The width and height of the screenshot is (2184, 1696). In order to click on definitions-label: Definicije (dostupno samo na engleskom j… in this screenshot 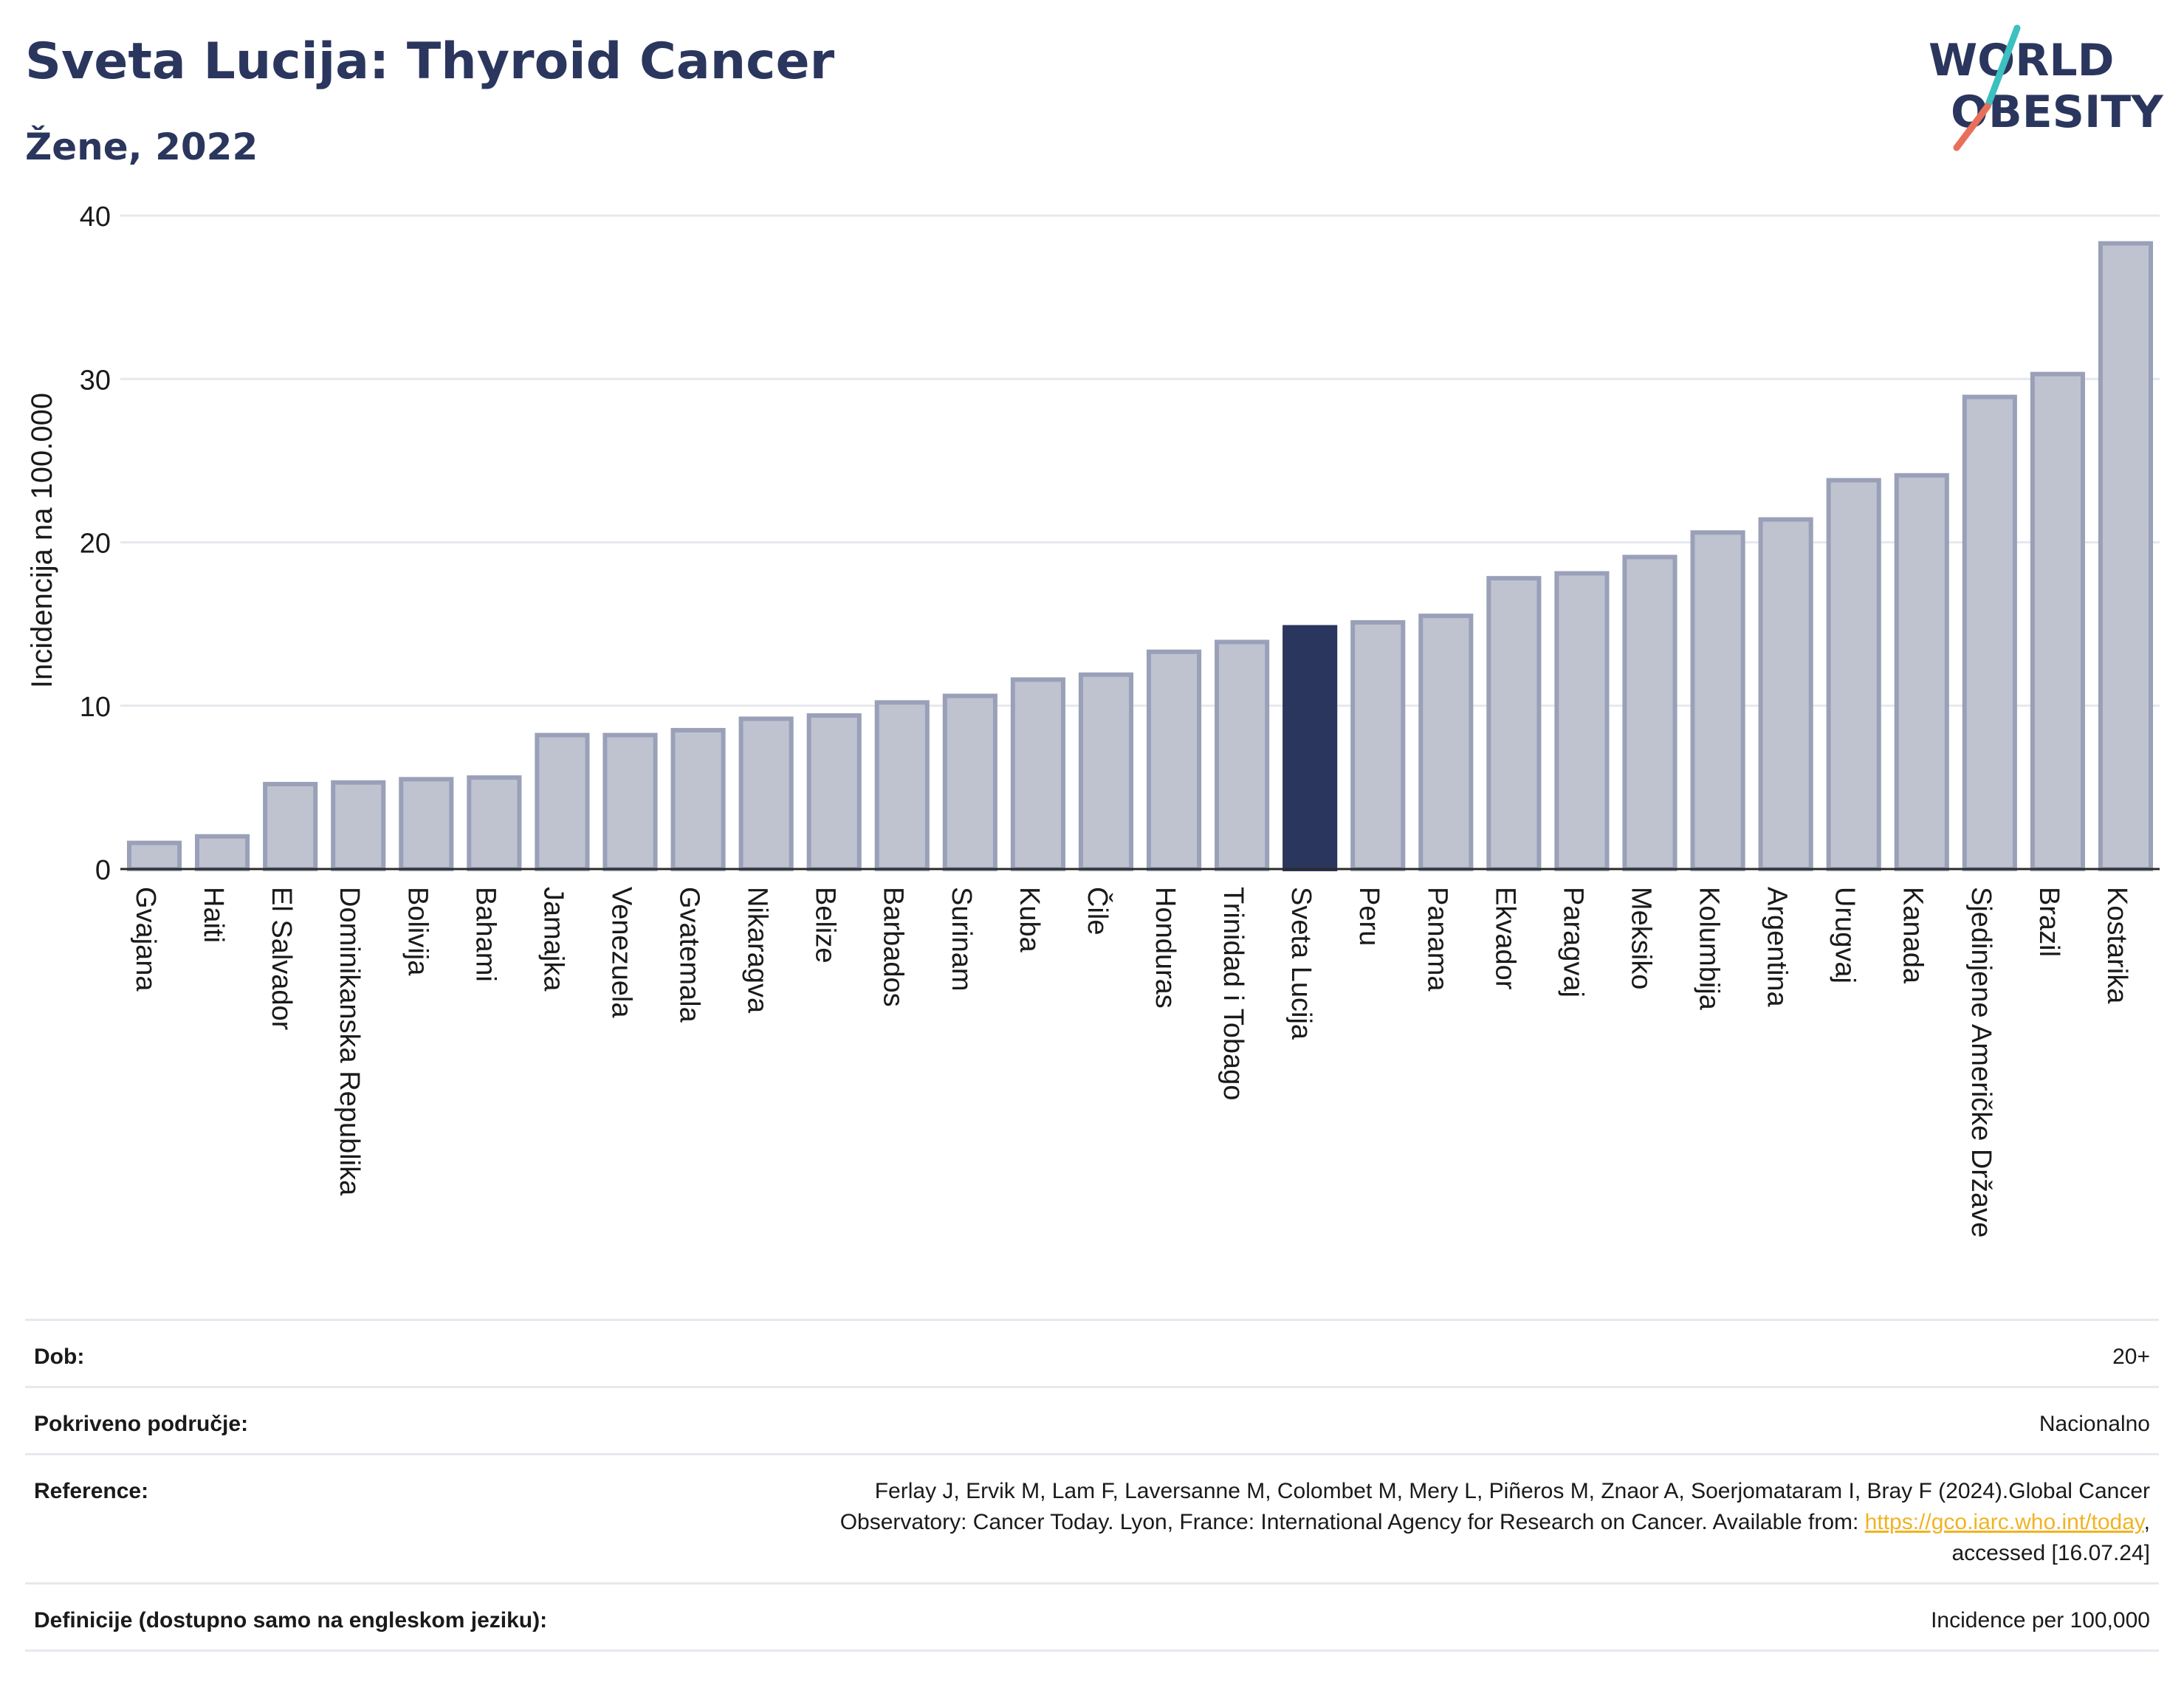, I will do `click(291, 1620)`.